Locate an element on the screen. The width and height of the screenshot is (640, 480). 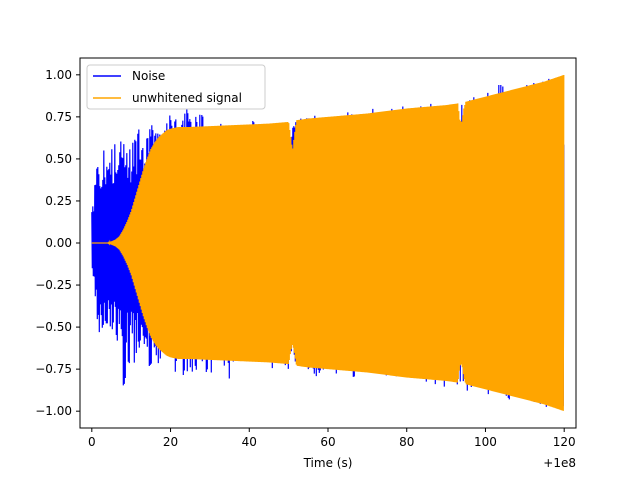
legend: Noise unwhitened signal is located at coordinates (176, 87).